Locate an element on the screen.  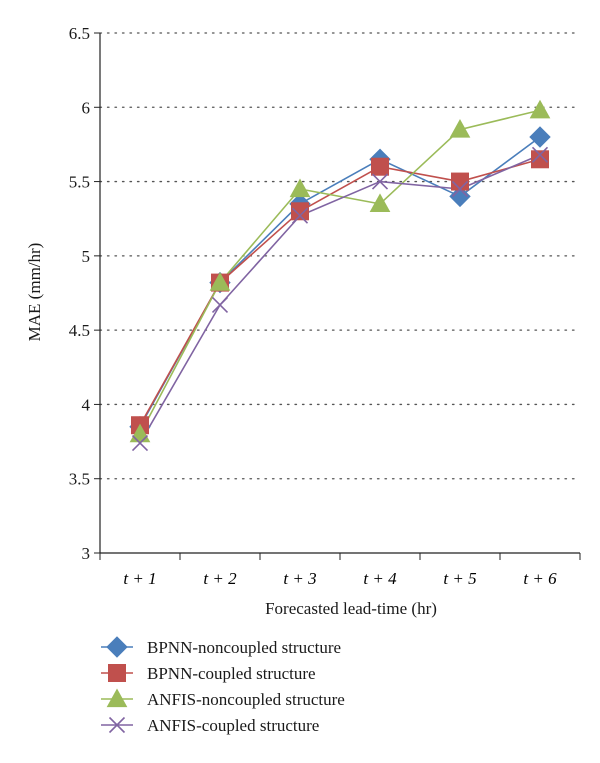
legend-entry: ANFIS-coupled structure is located at coordinates (210, 725).